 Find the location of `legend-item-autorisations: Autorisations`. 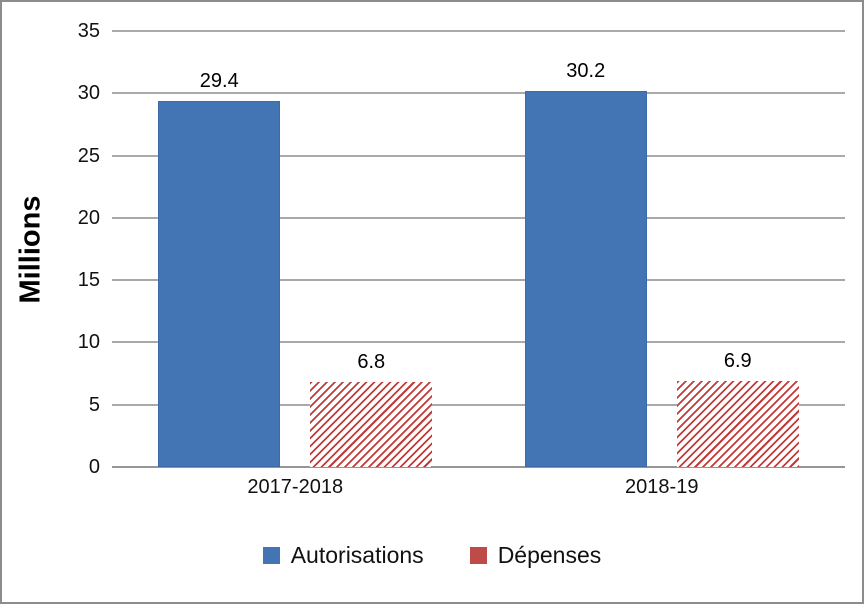

legend-item-autorisations: Autorisations is located at coordinates (343, 554).